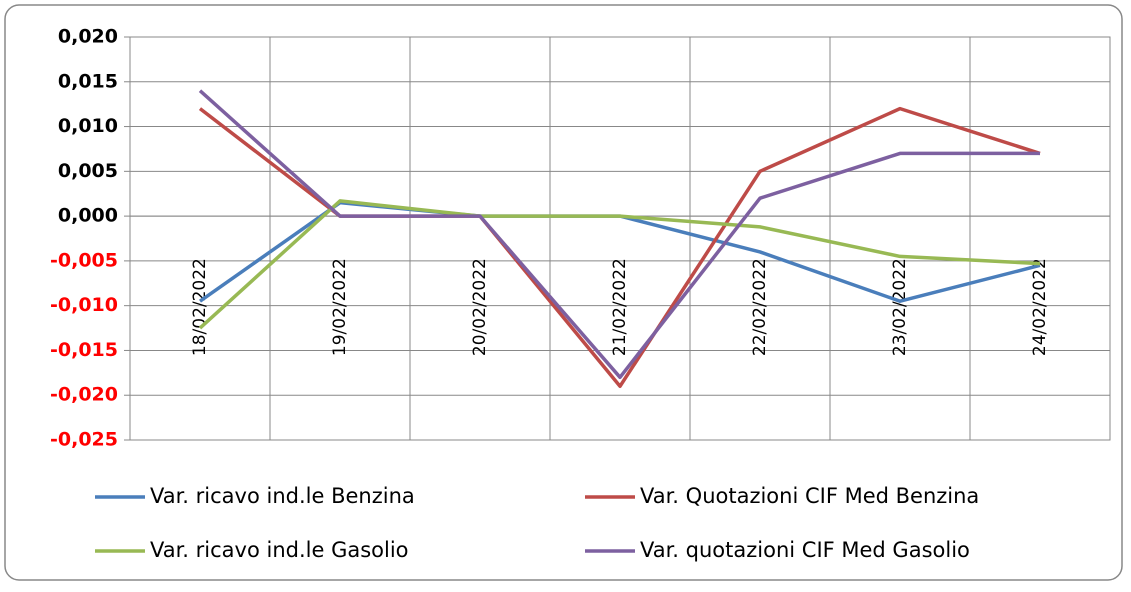 The image size is (1131, 592). Describe the element at coordinates (88, 216) in the screenshot. I see `y-tick-label: 0,000` at that location.